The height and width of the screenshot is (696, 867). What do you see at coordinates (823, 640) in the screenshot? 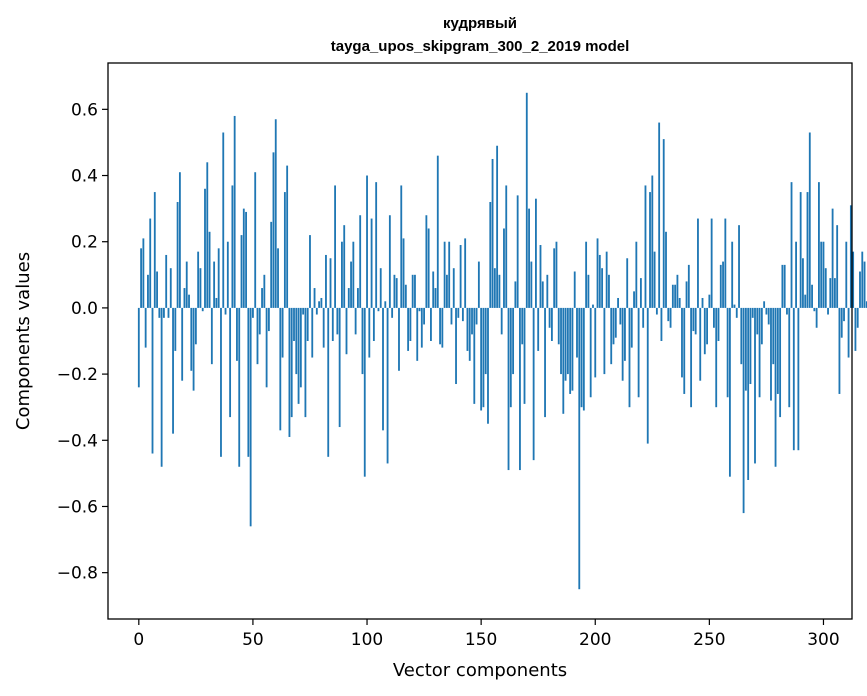
I see `x-tick-label: 300` at bounding box center [823, 640].